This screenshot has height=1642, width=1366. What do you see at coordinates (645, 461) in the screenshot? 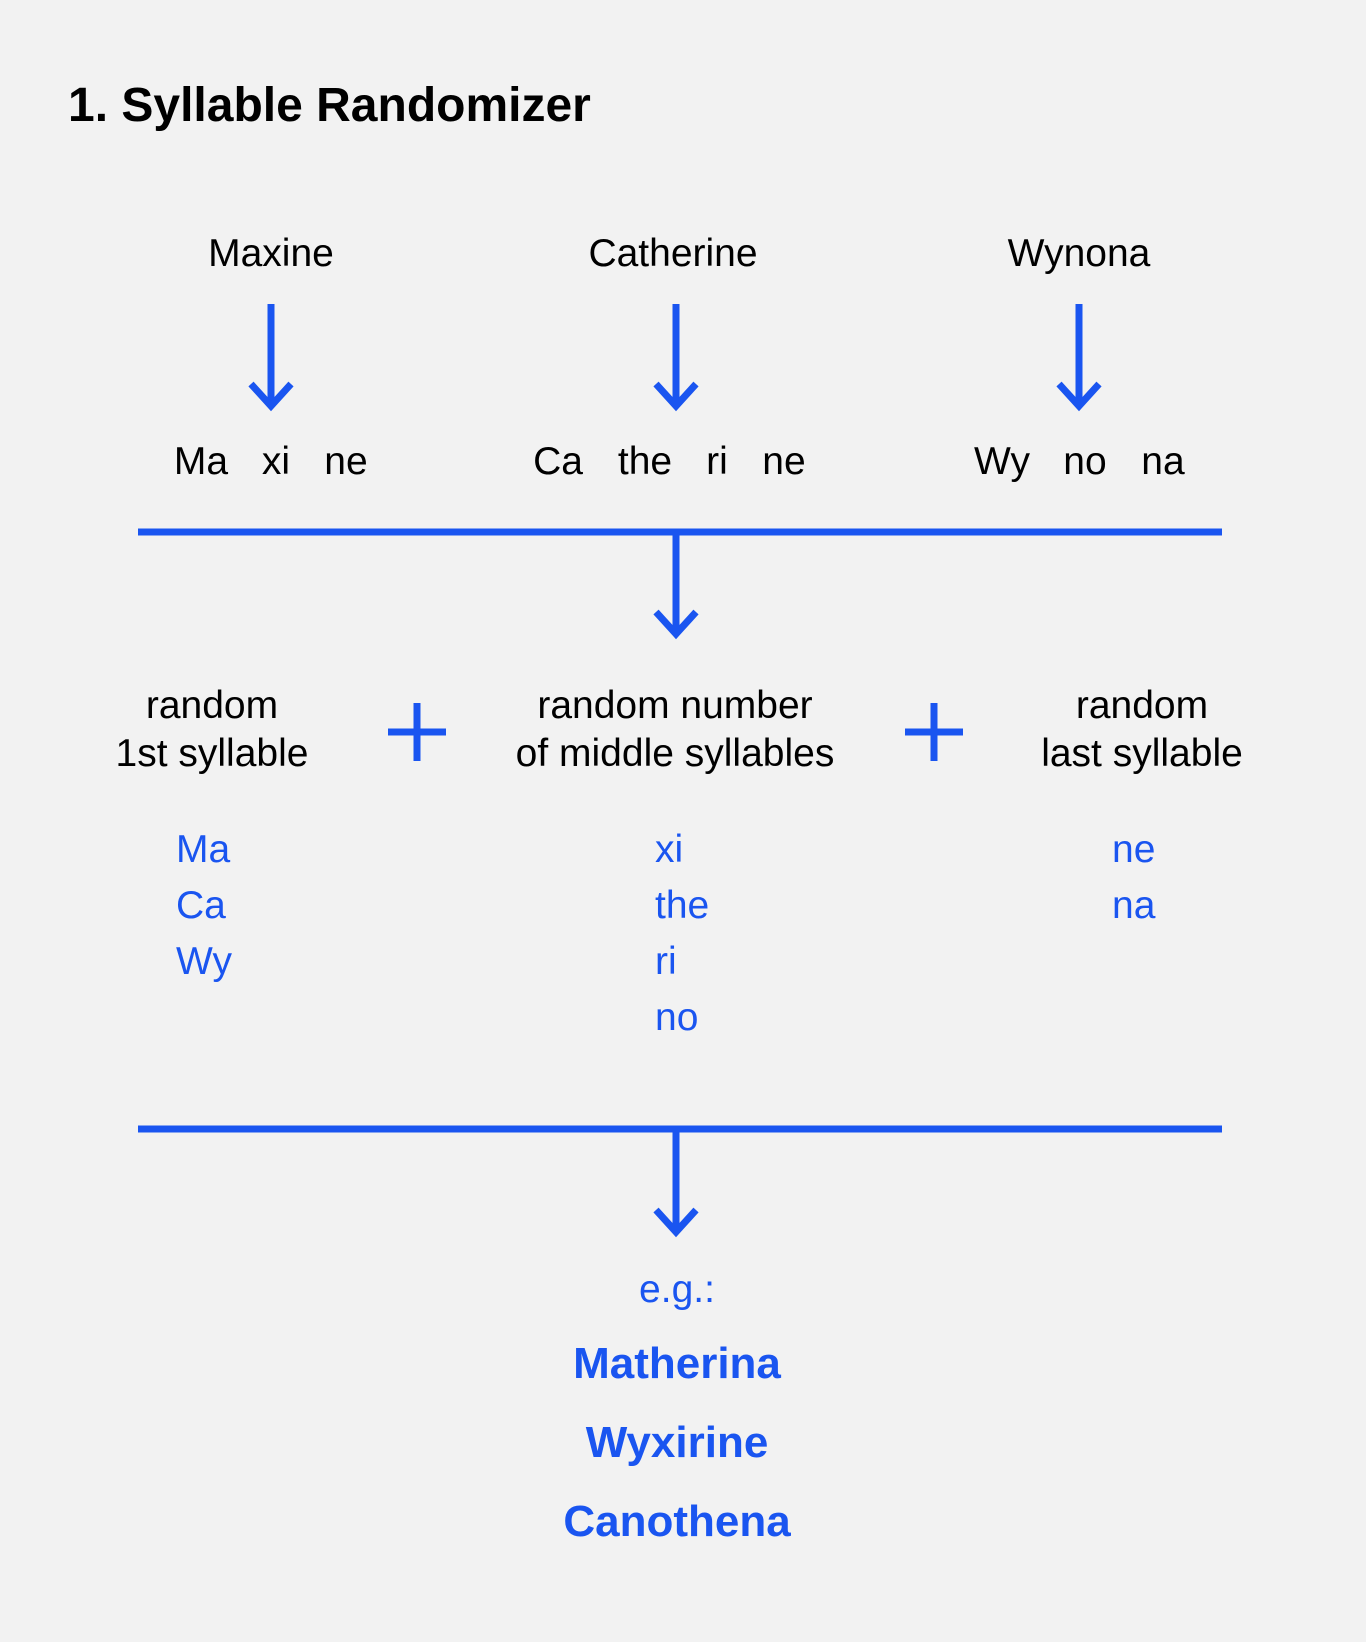
I see `syllable: the` at bounding box center [645, 461].